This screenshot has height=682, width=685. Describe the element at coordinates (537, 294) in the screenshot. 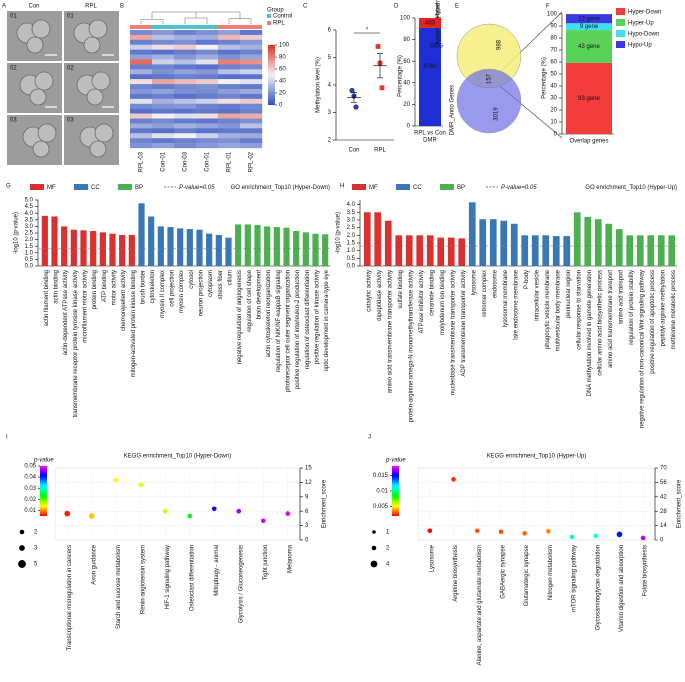

I see `x-tick-label: intracellular vesicle` at that location.